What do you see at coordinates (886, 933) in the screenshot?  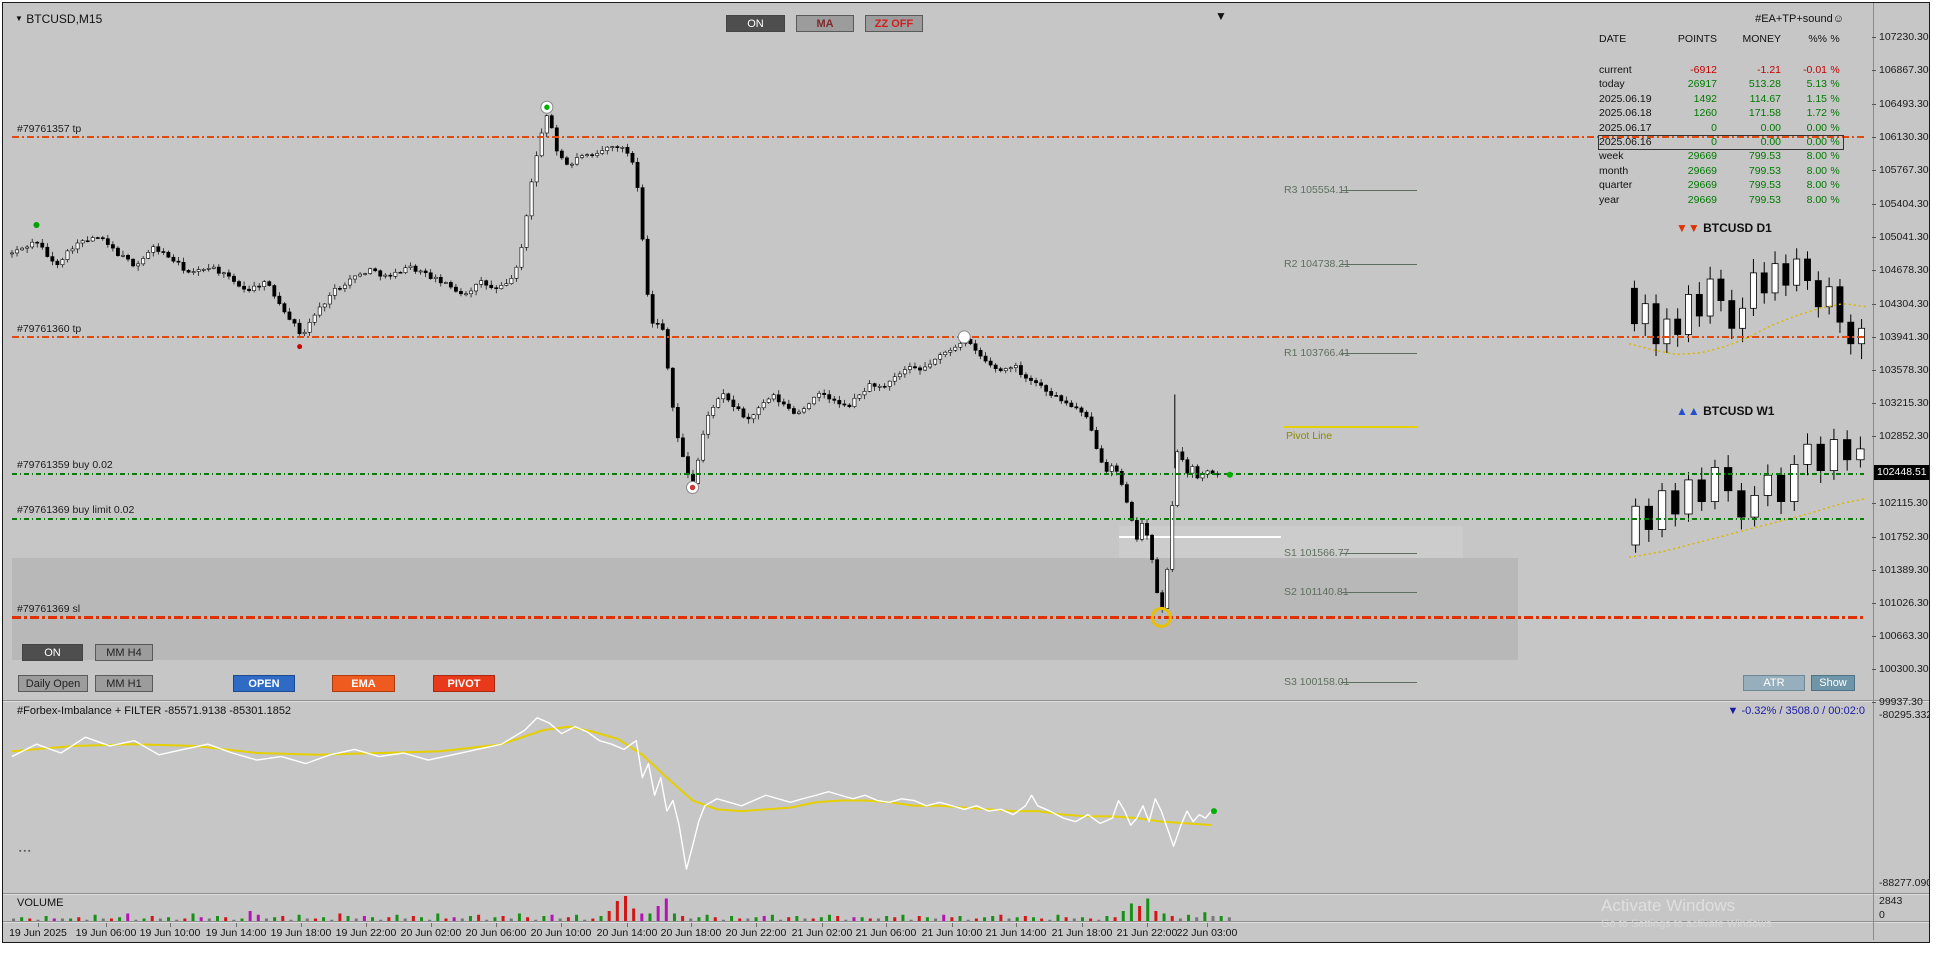 I see `time-axis-label: 21 Jun 06:00` at bounding box center [886, 933].